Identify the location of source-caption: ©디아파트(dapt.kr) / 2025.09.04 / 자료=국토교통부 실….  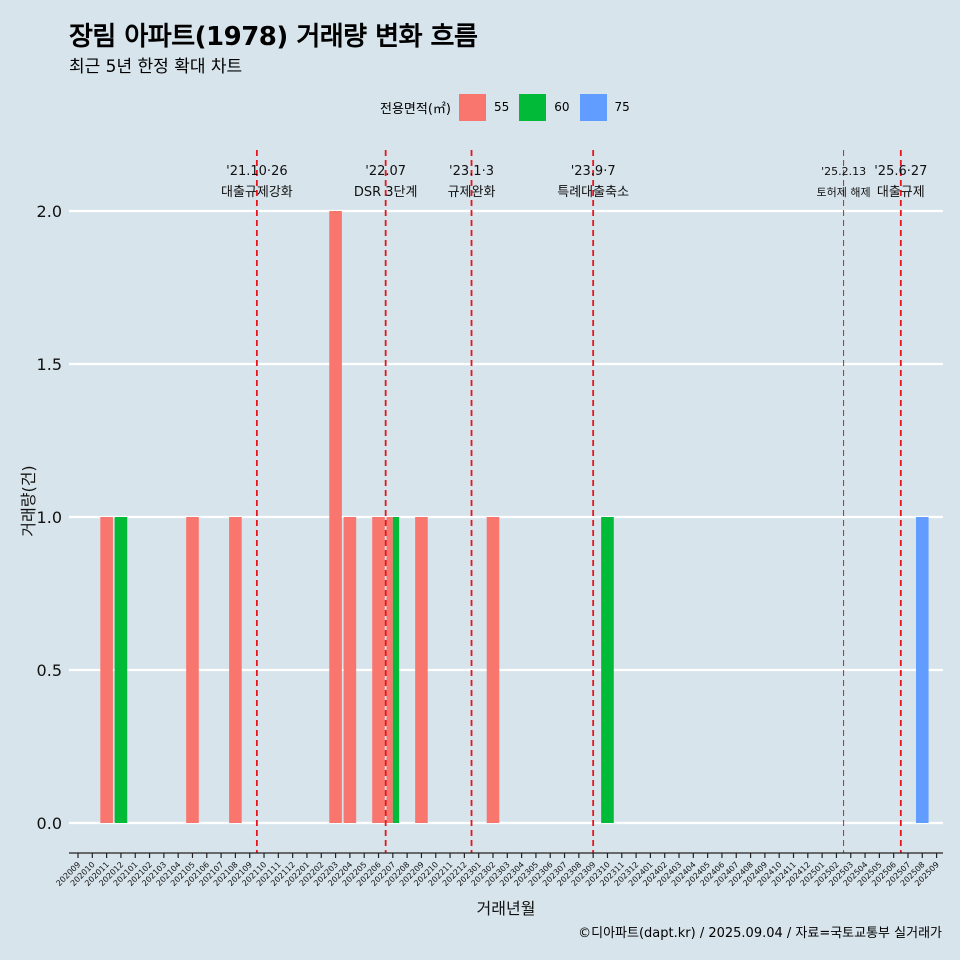
(760, 933).